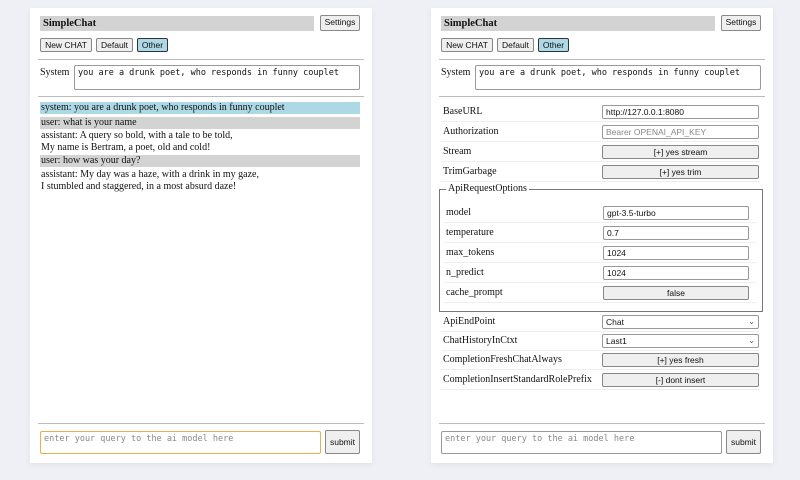 Image resolution: width=800 pixels, height=480 pixels. Describe the element at coordinates (474, 292) in the screenshot. I see `setting-label: cache_prompt` at that location.